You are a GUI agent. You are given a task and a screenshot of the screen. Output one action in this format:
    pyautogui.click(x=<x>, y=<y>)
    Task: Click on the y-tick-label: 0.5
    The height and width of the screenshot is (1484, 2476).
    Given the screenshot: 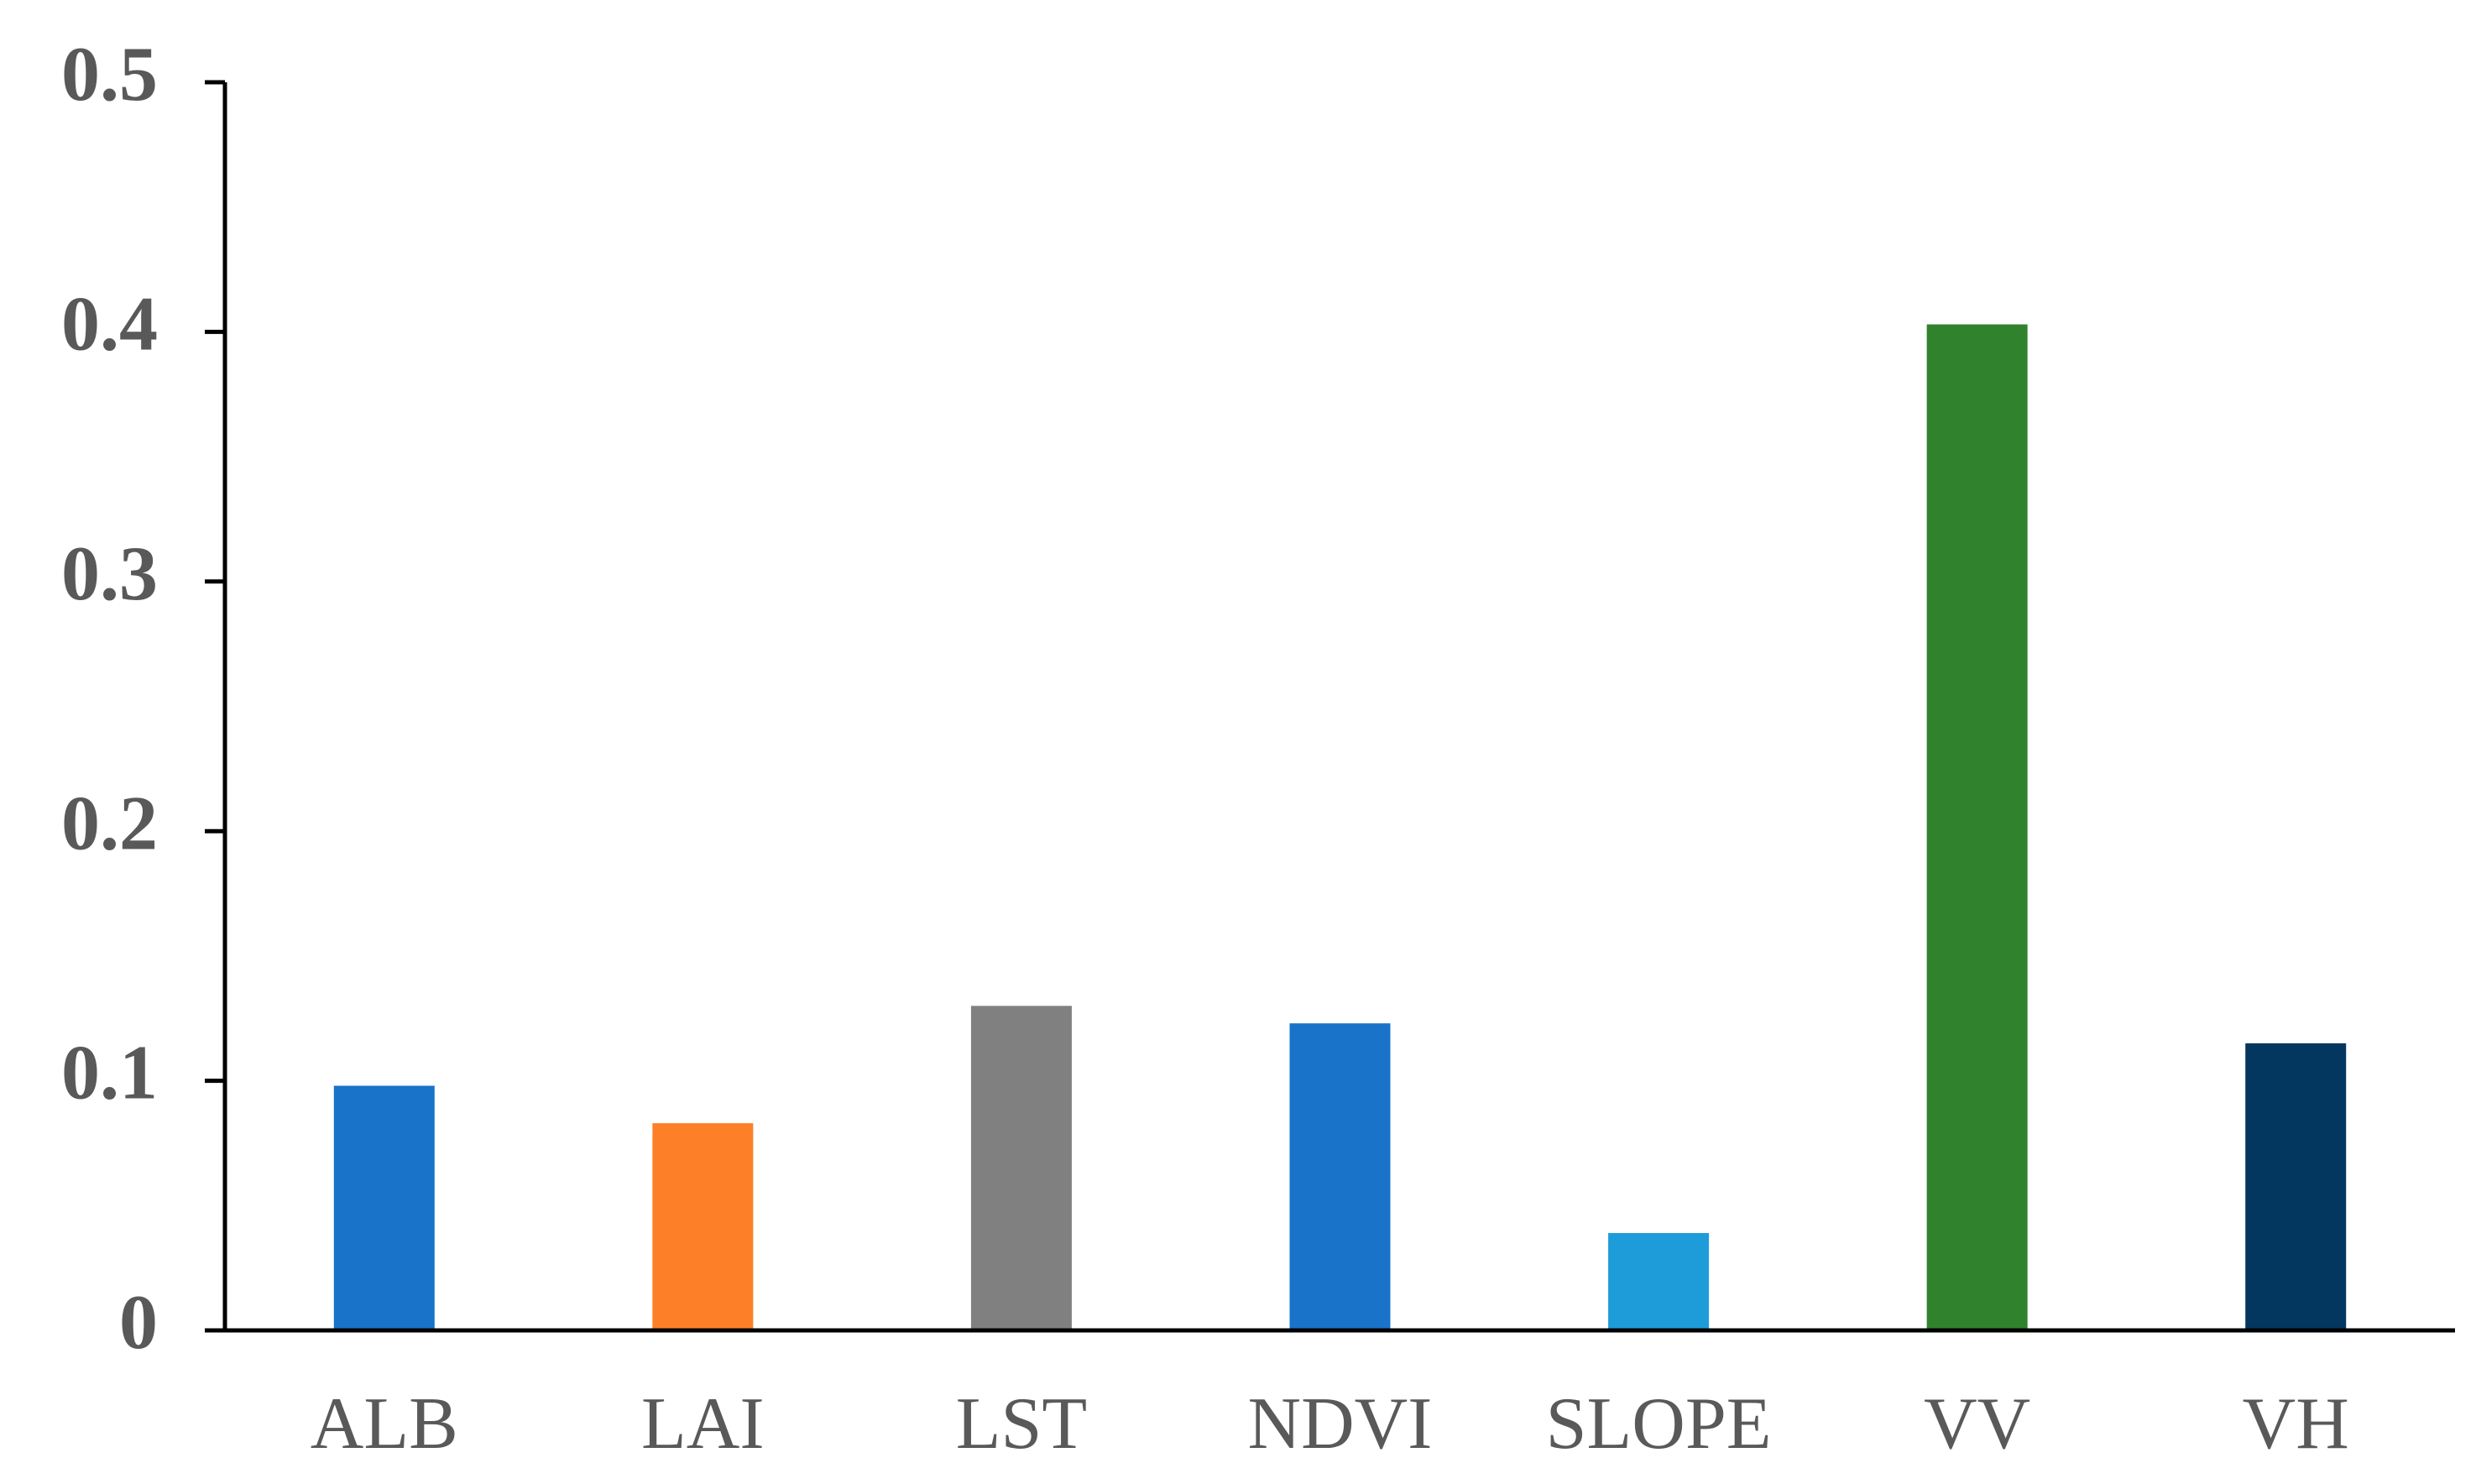 What is the action you would take?
    pyautogui.click(x=109, y=74)
    